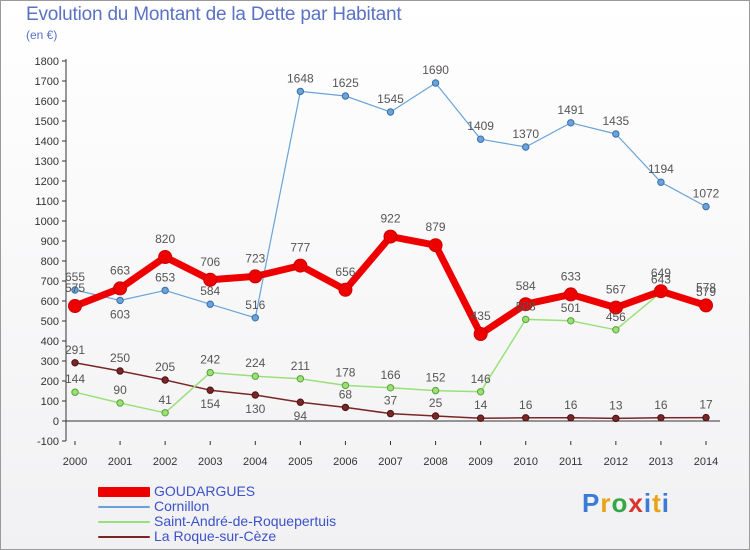 The width and height of the screenshot is (750, 550). I want to click on data-label-la-roque-sur-ceze: 68, so click(346, 394).